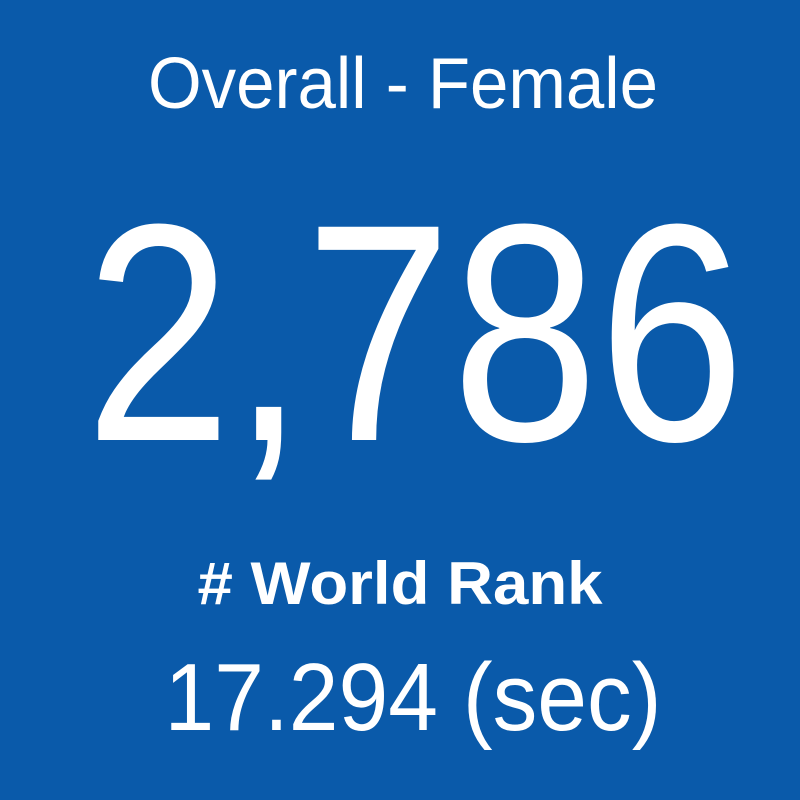  What do you see at coordinates (403, 84) in the screenshot?
I see `tile-title: Overall - Female` at bounding box center [403, 84].